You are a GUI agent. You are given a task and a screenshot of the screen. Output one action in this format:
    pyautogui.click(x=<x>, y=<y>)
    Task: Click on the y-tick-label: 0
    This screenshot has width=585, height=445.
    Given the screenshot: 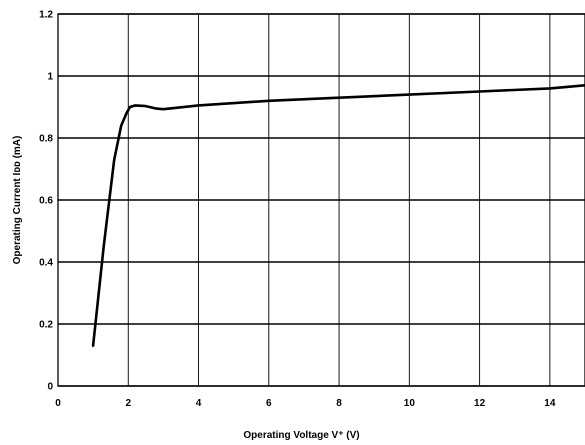 What is the action you would take?
    pyautogui.click(x=50, y=387)
    